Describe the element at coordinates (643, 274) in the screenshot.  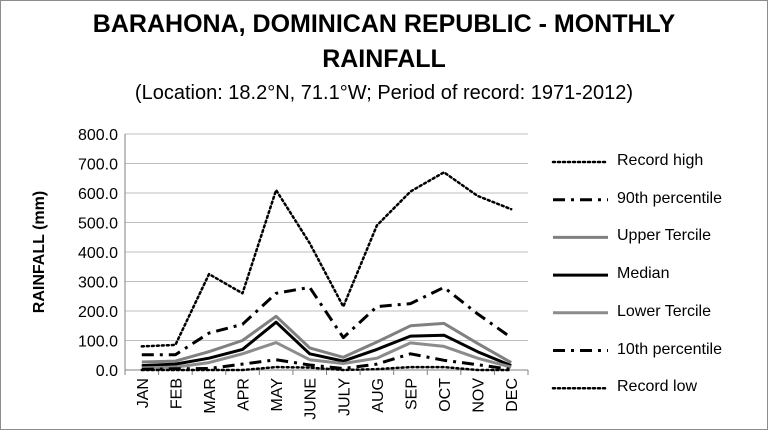
I see `legend-label: Median` at that location.